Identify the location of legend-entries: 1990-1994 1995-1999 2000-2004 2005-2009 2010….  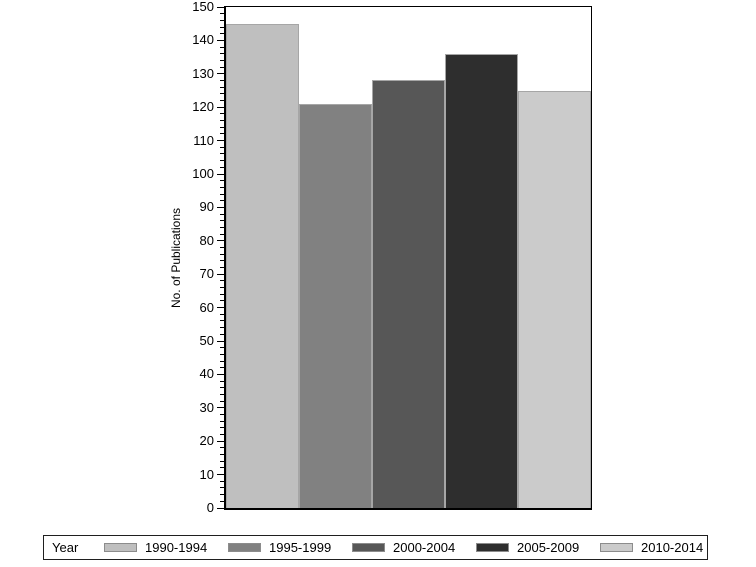
(405, 547).